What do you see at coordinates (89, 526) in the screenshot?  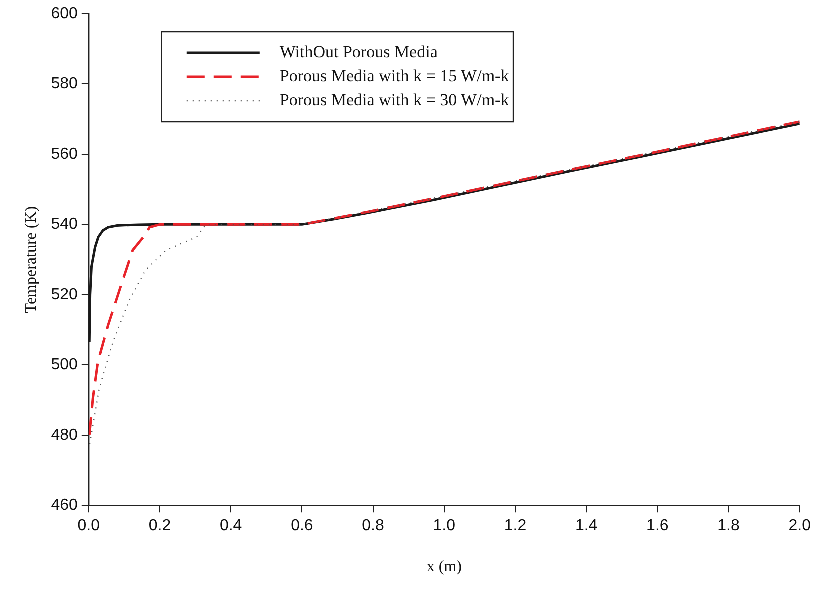 I see `x-tick-label: 0.0` at bounding box center [89, 526].